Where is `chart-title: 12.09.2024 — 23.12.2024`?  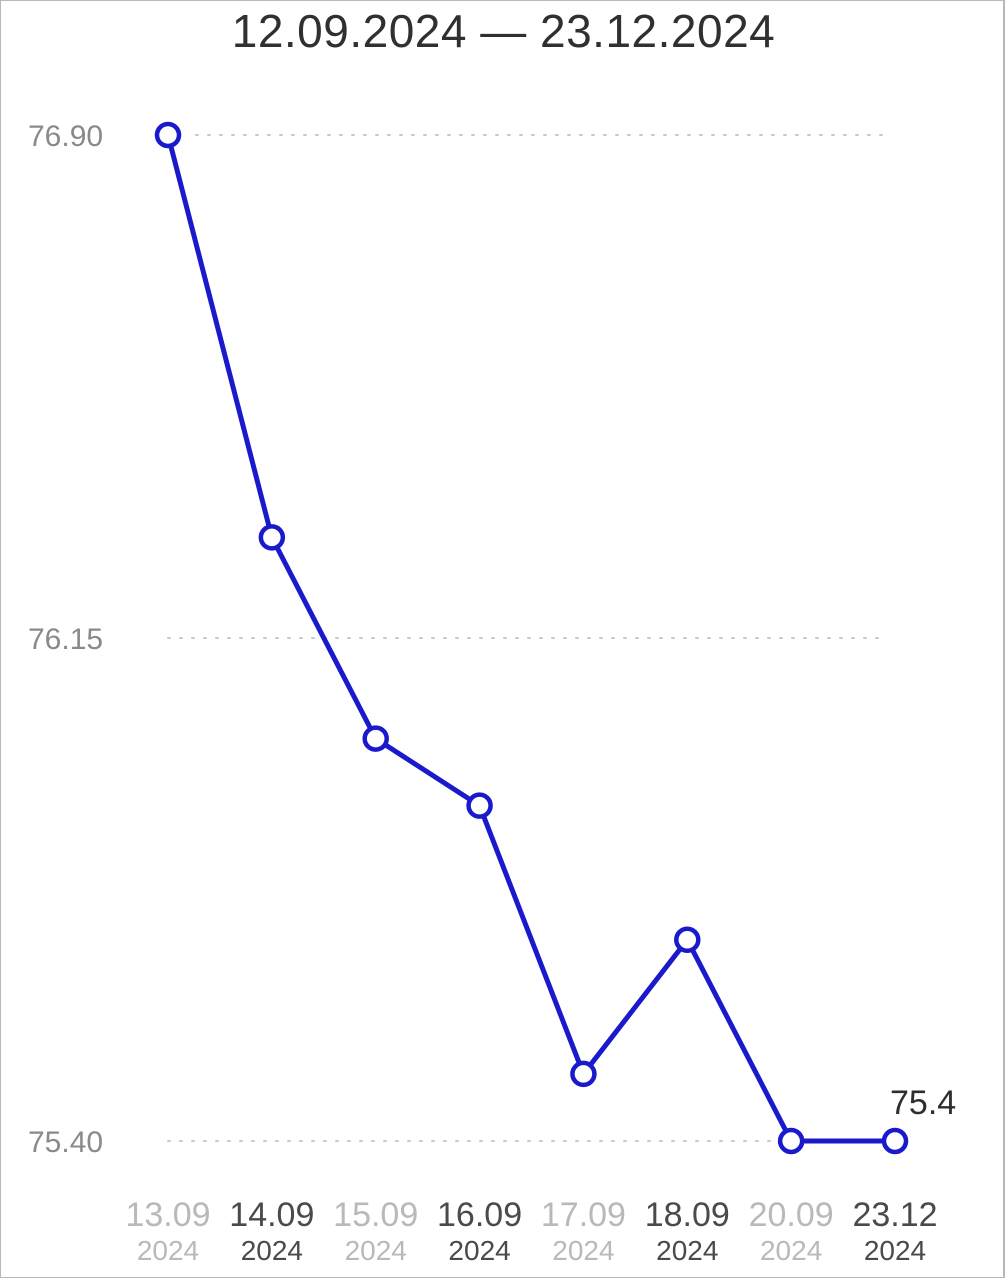 chart-title: 12.09.2024 — 23.12.2024 is located at coordinates (503, 31).